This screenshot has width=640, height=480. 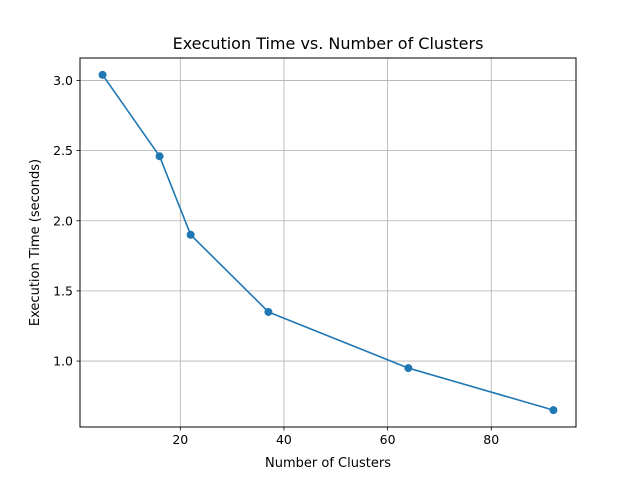 What do you see at coordinates (63, 220) in the screenshot?
I see `y-tick-label: 2.0` at bounding box center [63, 220].